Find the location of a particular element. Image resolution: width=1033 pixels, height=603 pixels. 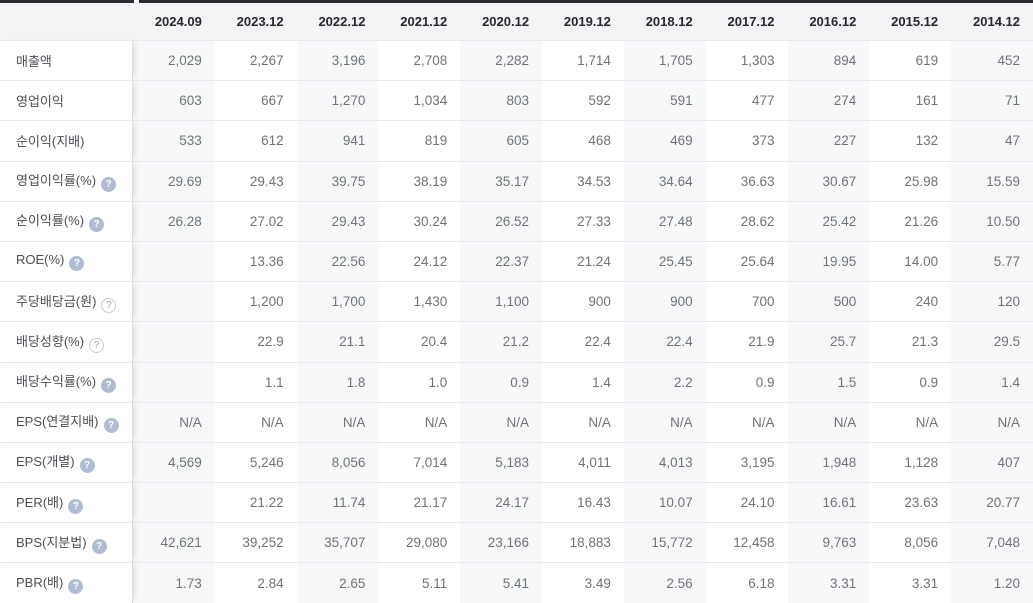

data-cell: 3.31 is located at coordinates (828, 582).